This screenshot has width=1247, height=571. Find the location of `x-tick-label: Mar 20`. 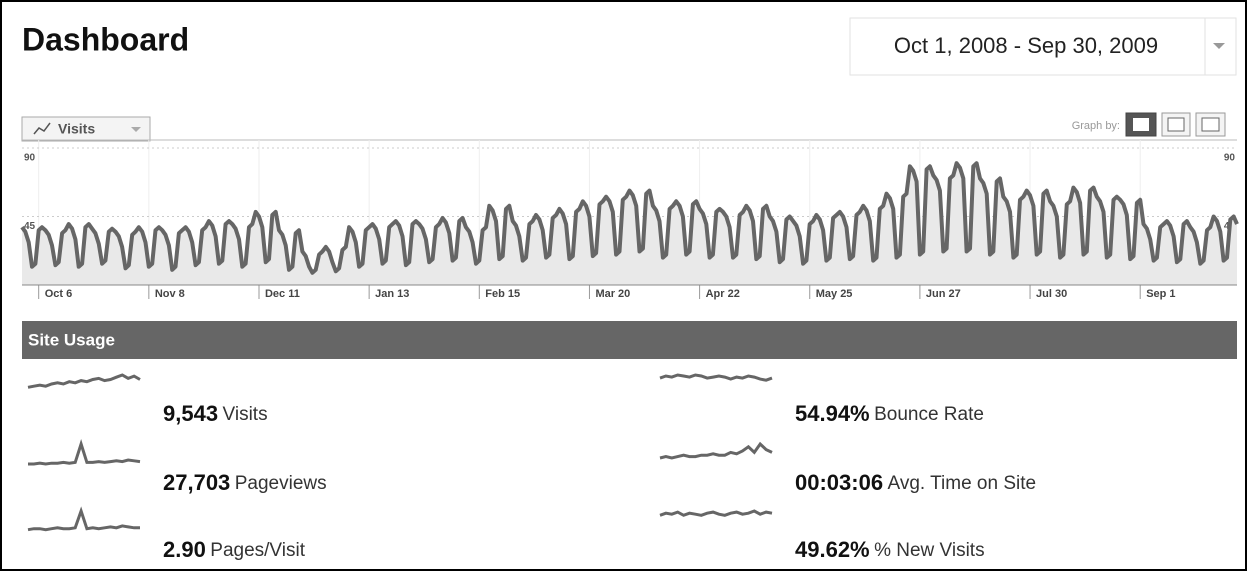

x-tick-label: Mar 20 is located at coordinates (612, 294).